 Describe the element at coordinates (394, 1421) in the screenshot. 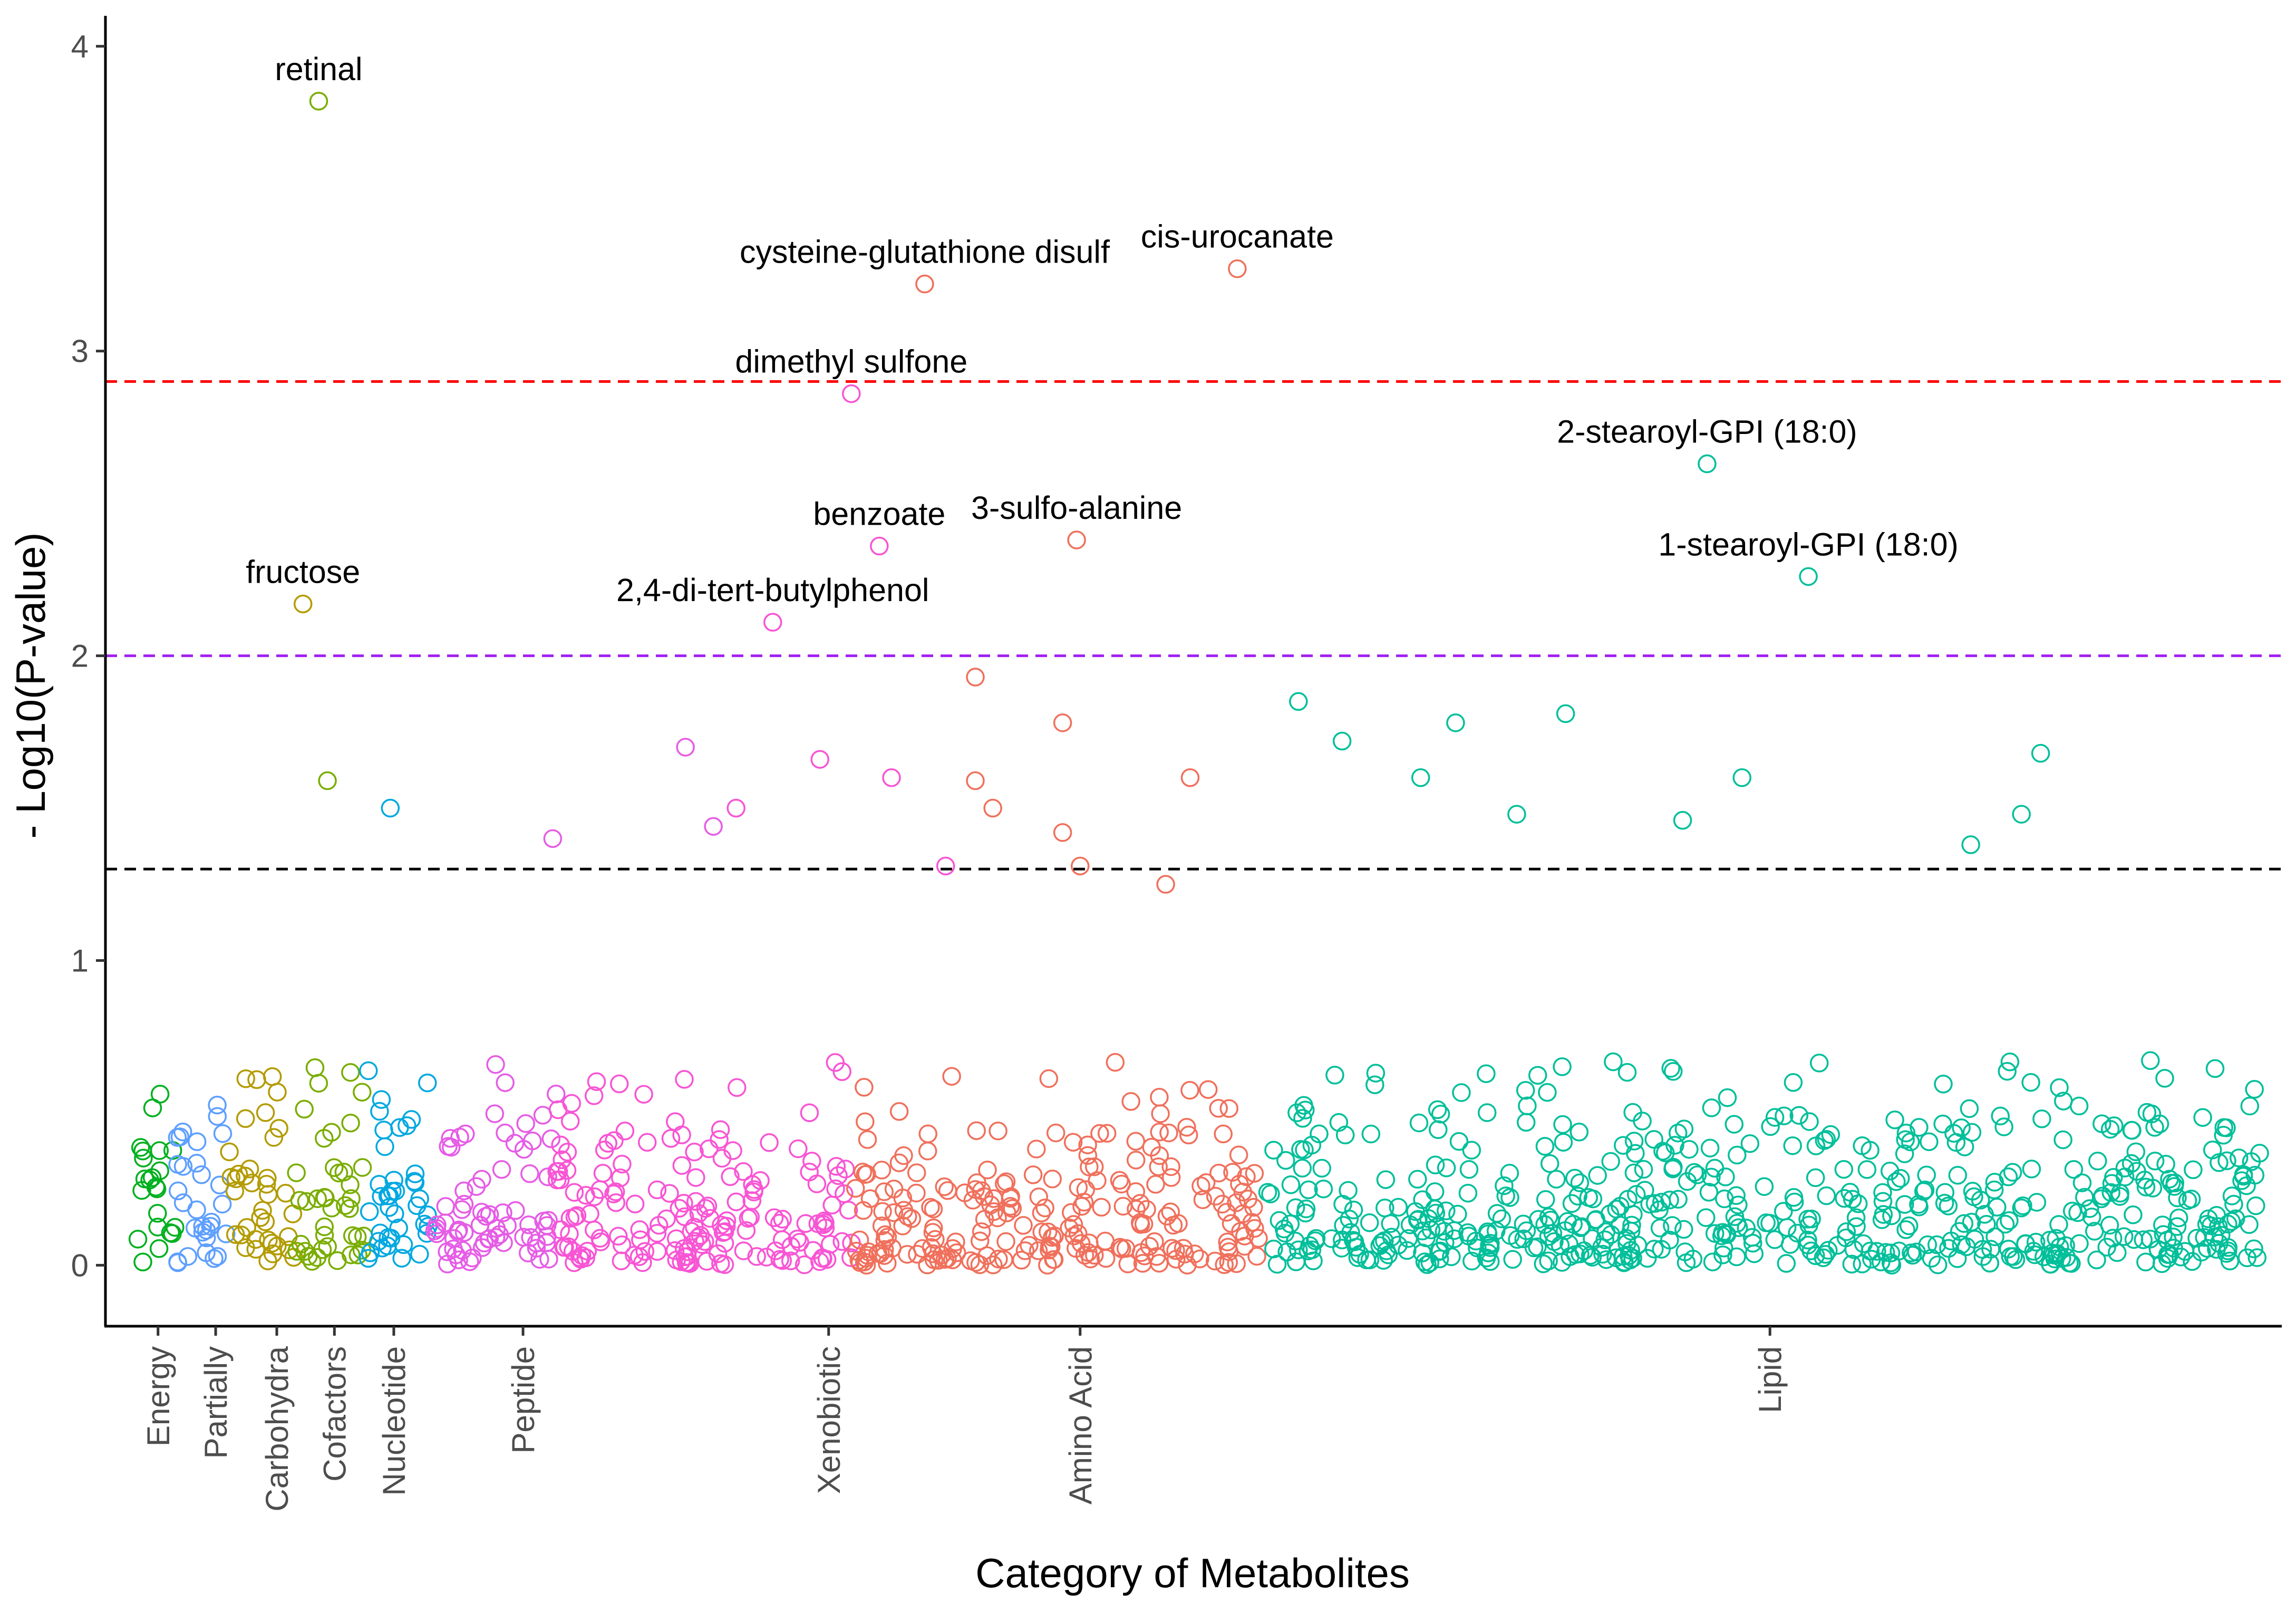

I see `x-tick-label: Nucleotide` at that location.